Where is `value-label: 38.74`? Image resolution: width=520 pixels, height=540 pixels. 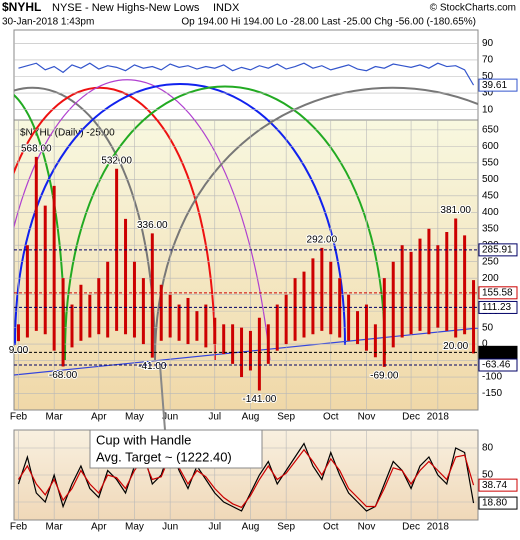
value-label: 38.74 is located at coordinates (494, 485).